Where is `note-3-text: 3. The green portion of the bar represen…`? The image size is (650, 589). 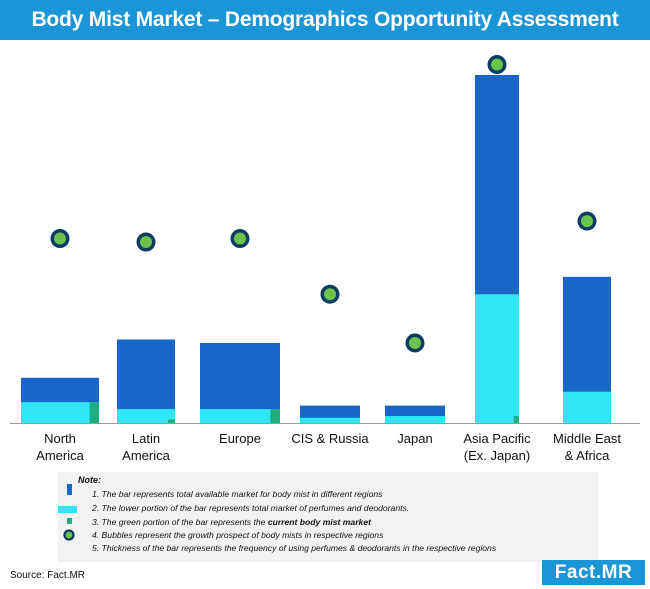
note-3-text: 3. The green portion of the bar represen… is located at coordinates (180, 522).